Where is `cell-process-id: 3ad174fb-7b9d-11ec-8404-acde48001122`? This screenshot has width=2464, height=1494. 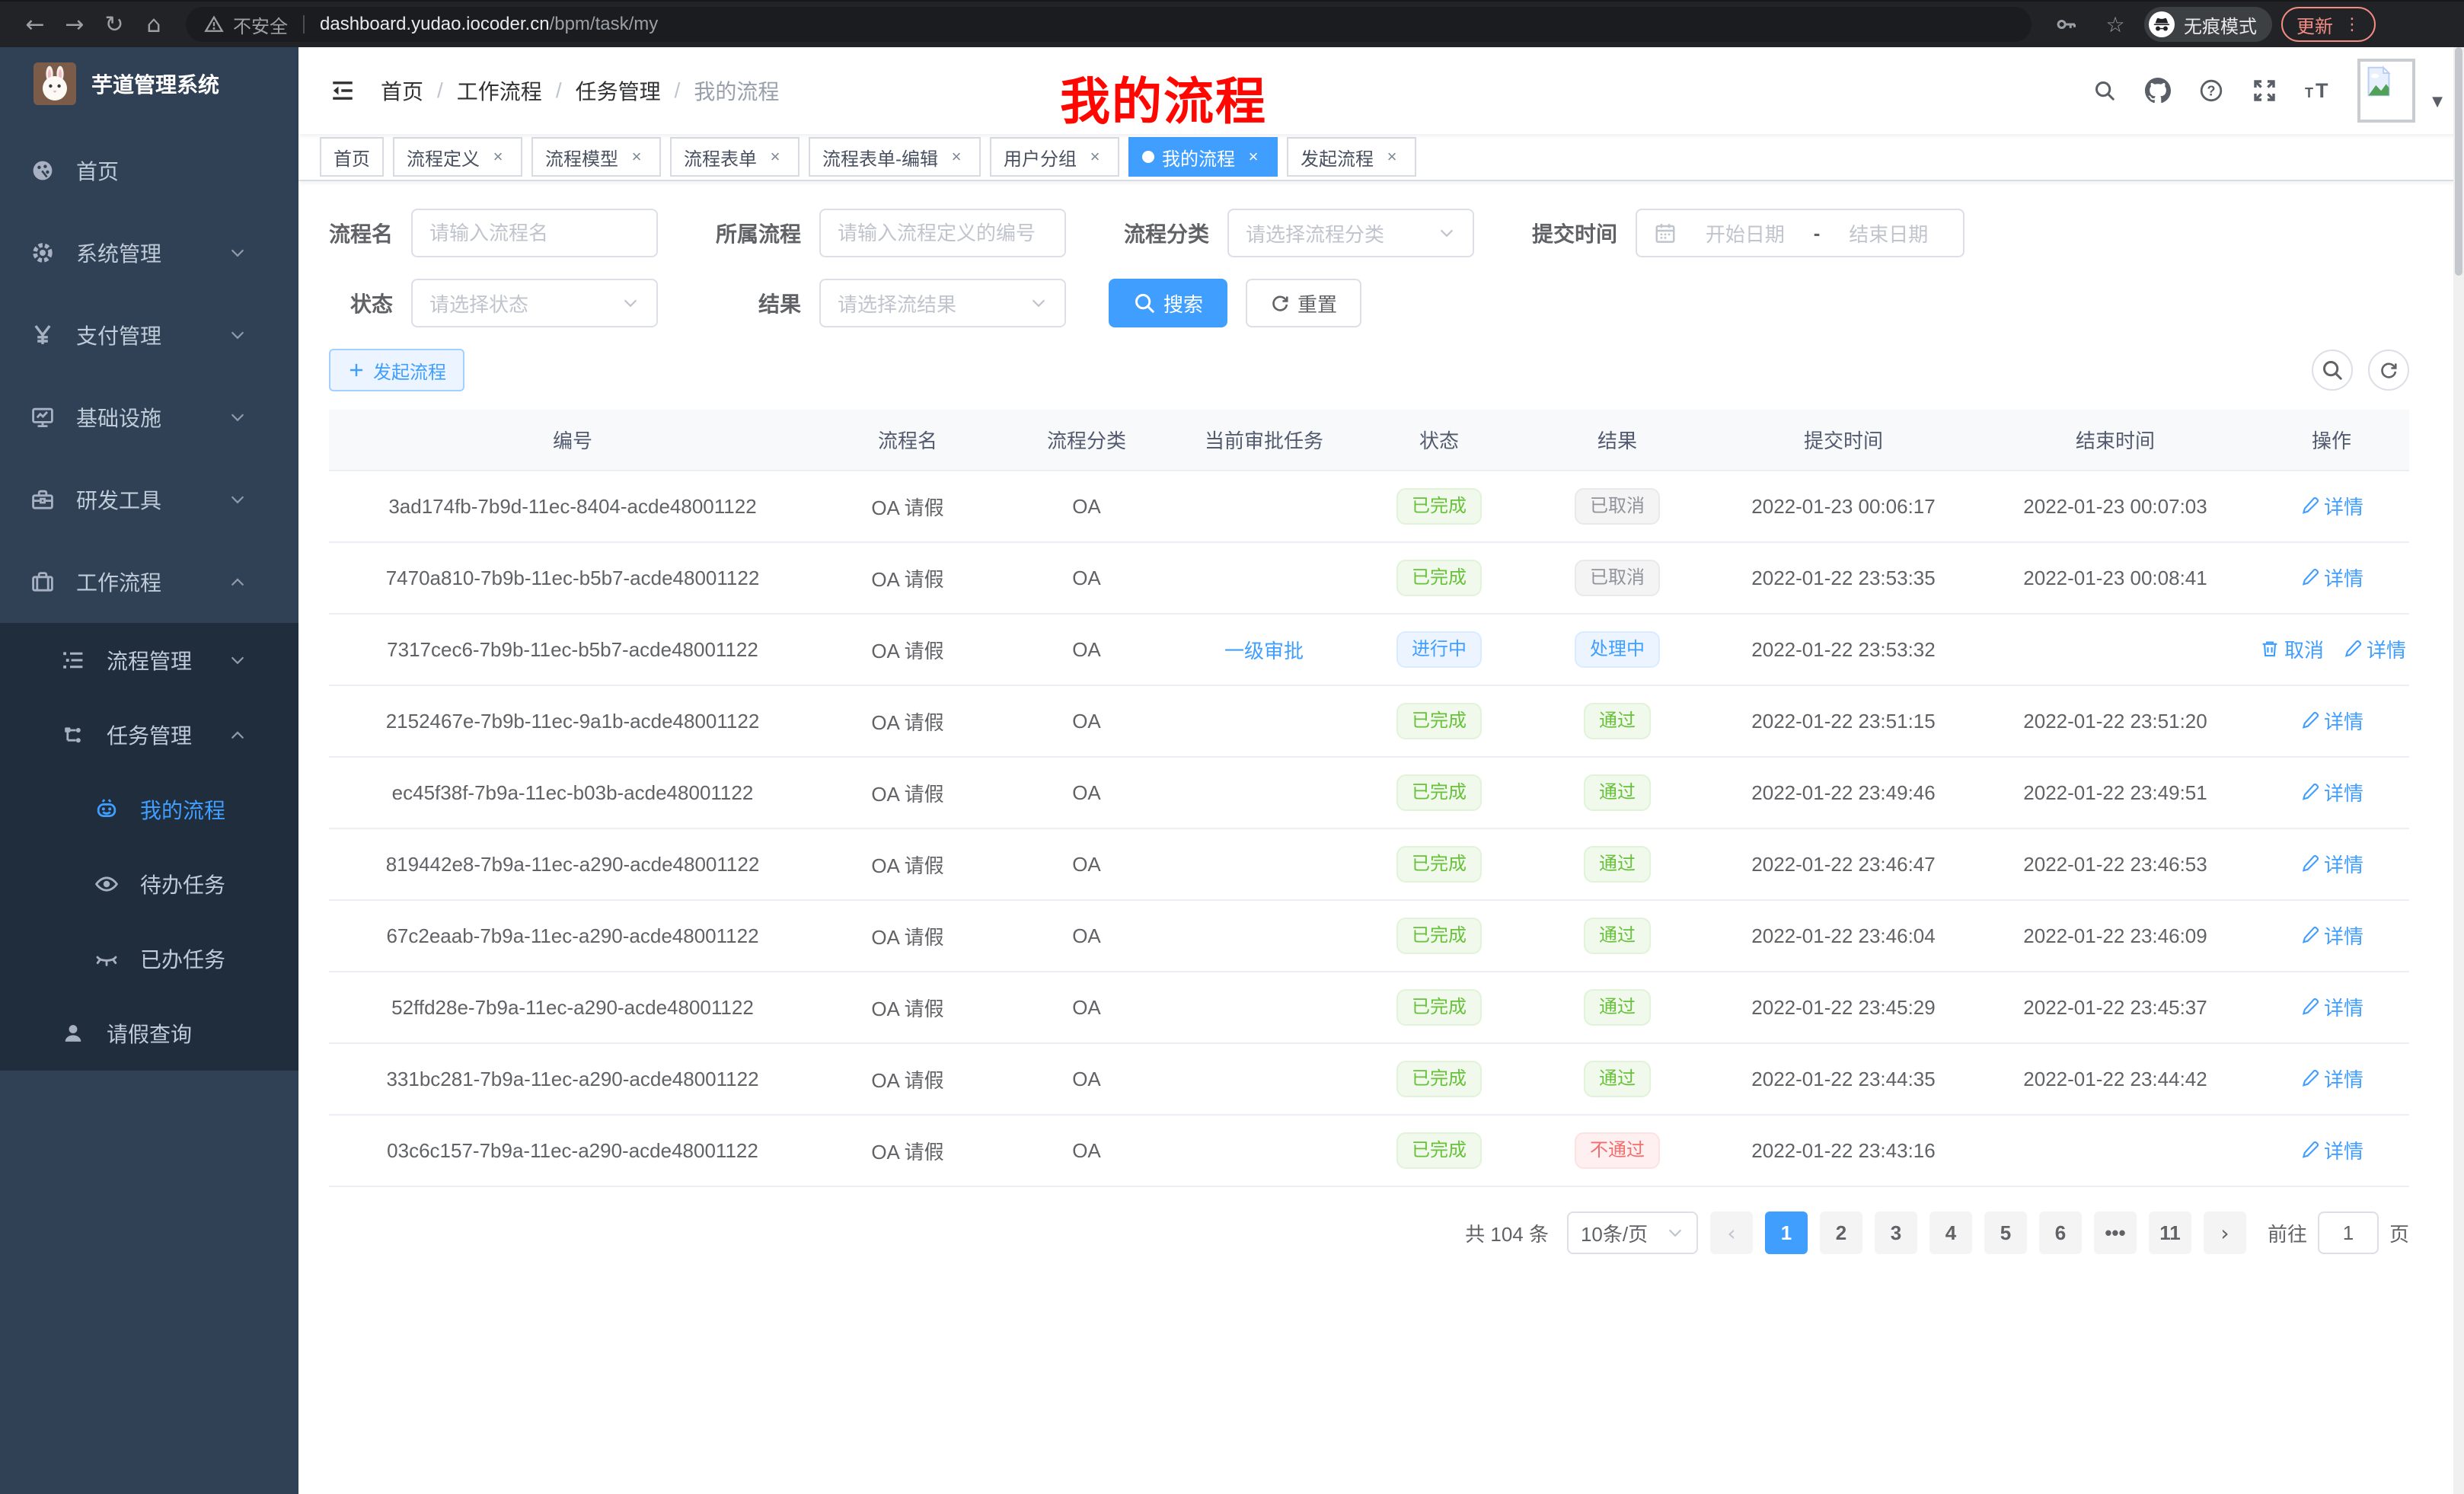 cell-process-id: 3ad174fb-7b9d-11ec-8404-acde48001122 is located at coordinates (572, 507).